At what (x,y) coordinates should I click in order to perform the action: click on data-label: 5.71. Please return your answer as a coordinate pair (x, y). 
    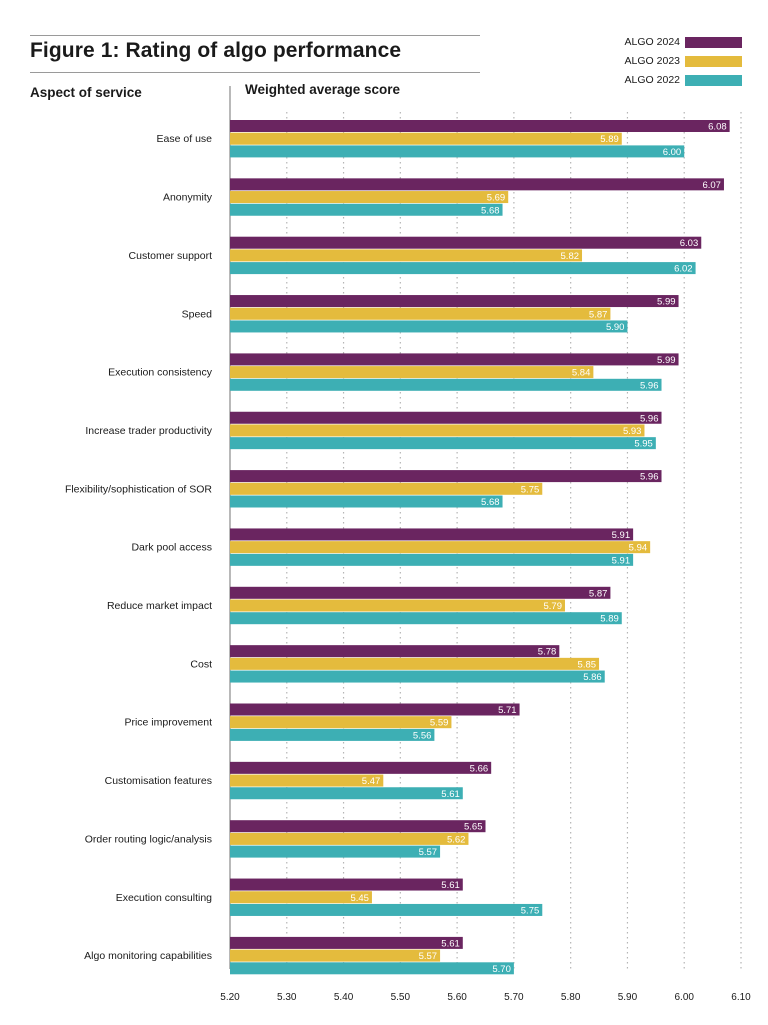
    Looking at the image, I should click on (507, 710).